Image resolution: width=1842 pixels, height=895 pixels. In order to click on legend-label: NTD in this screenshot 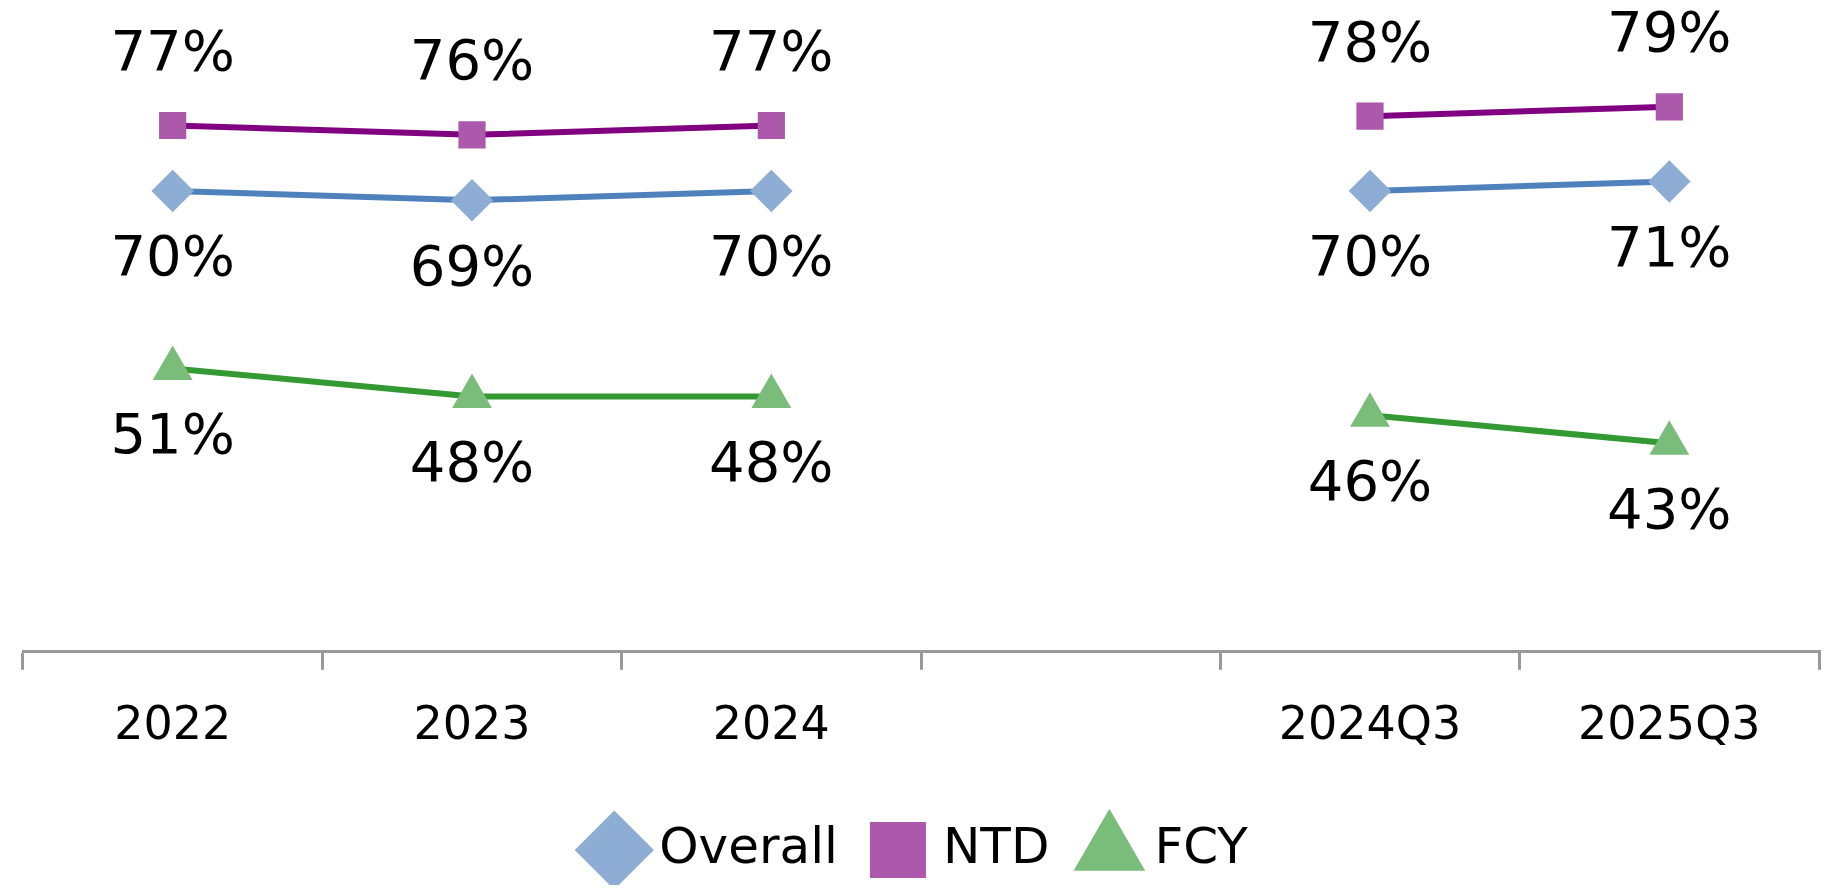, I will do `click(996, 845)`.